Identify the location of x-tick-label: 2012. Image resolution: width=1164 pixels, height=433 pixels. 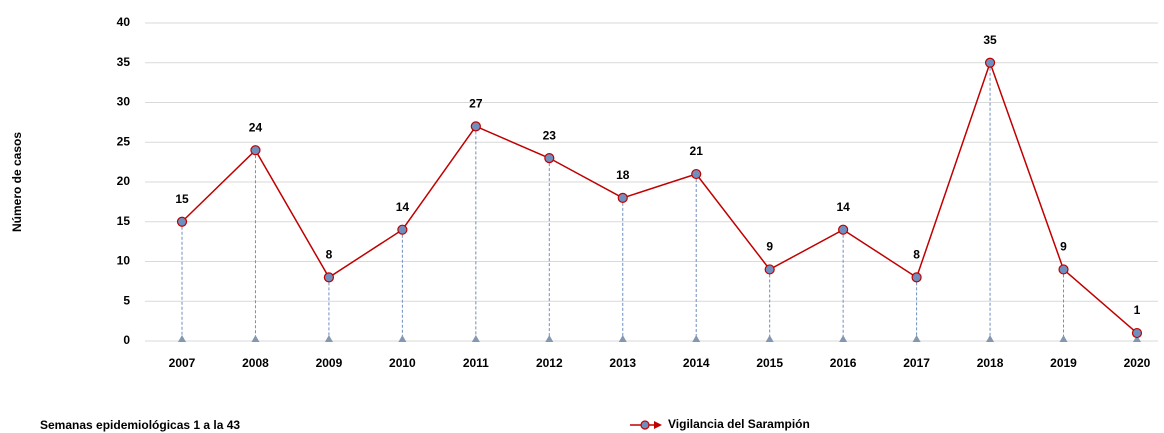
(549, 363).